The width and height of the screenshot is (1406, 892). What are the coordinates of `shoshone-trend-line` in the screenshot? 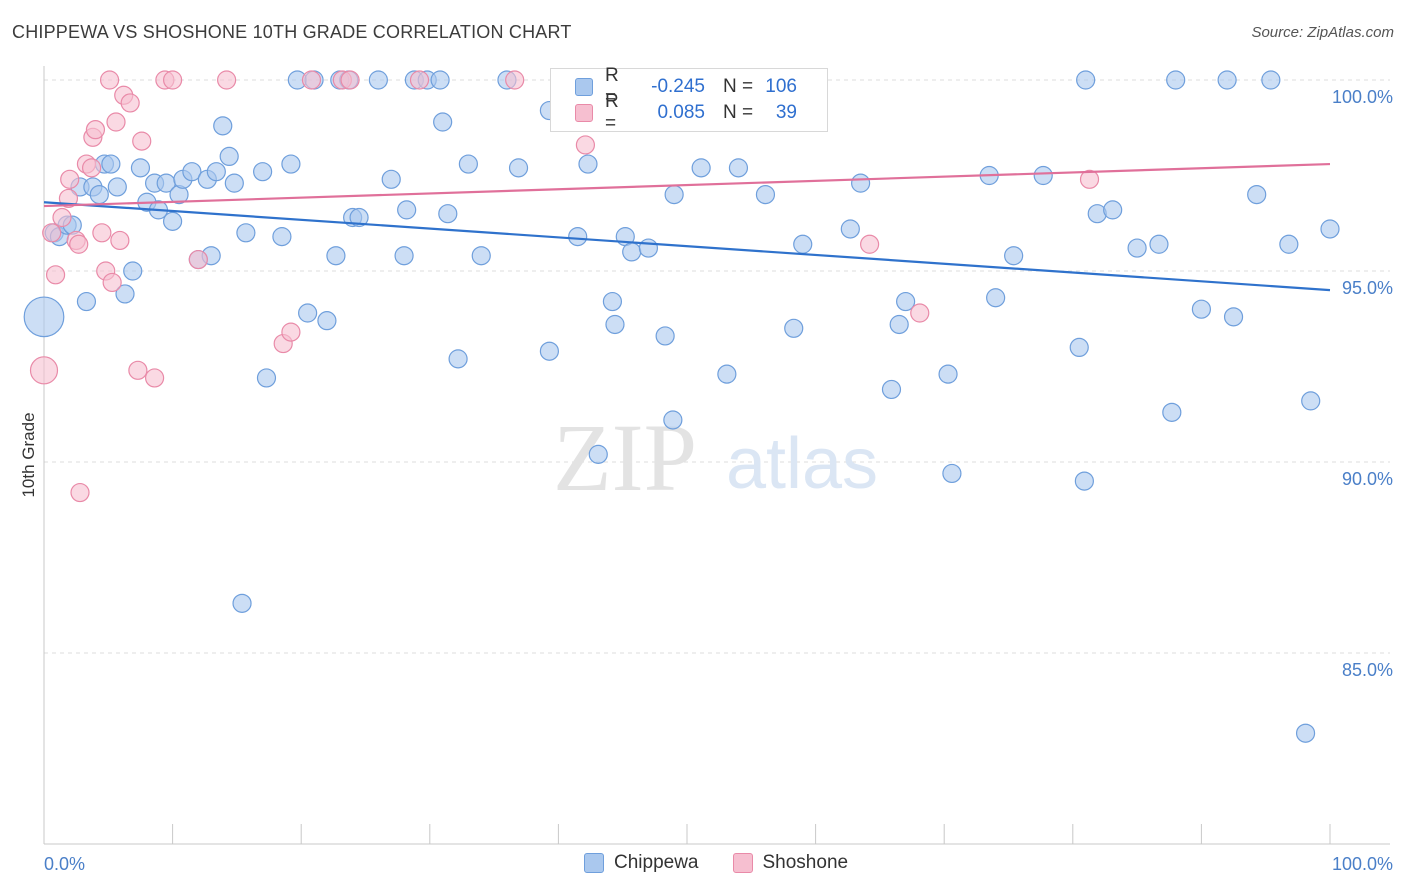 It's located at (687, 185).